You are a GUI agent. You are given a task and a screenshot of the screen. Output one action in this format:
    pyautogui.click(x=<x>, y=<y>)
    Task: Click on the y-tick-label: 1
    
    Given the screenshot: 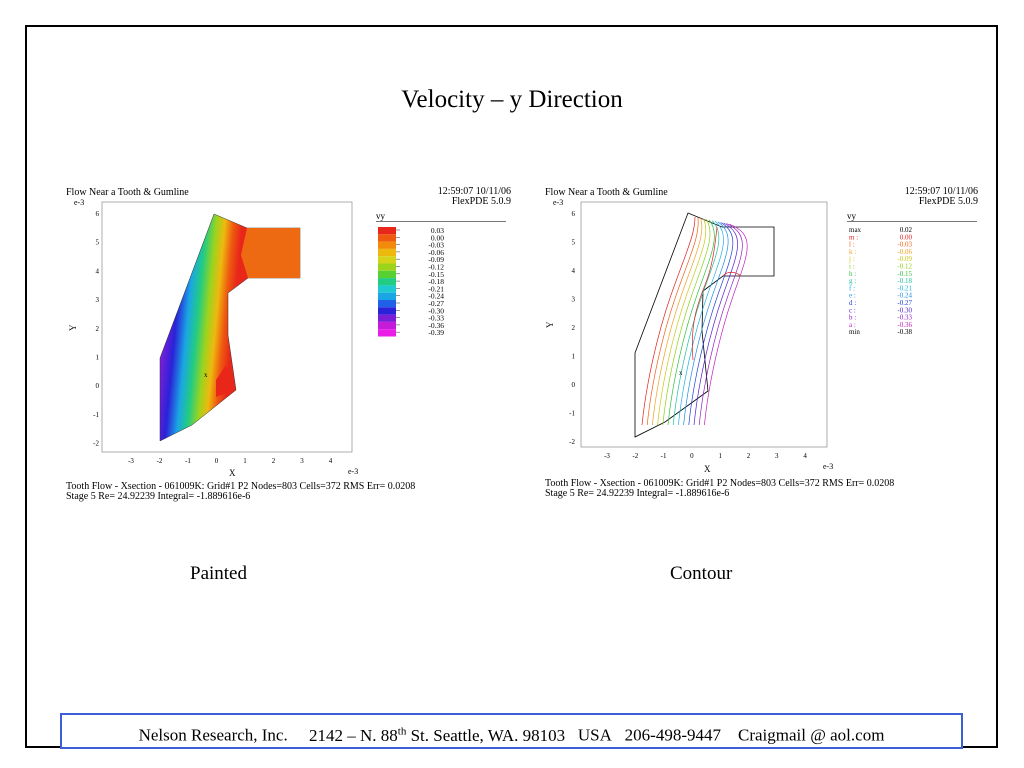 What is the action you would take?
    pyautogui.click(x=574, y=357)
    